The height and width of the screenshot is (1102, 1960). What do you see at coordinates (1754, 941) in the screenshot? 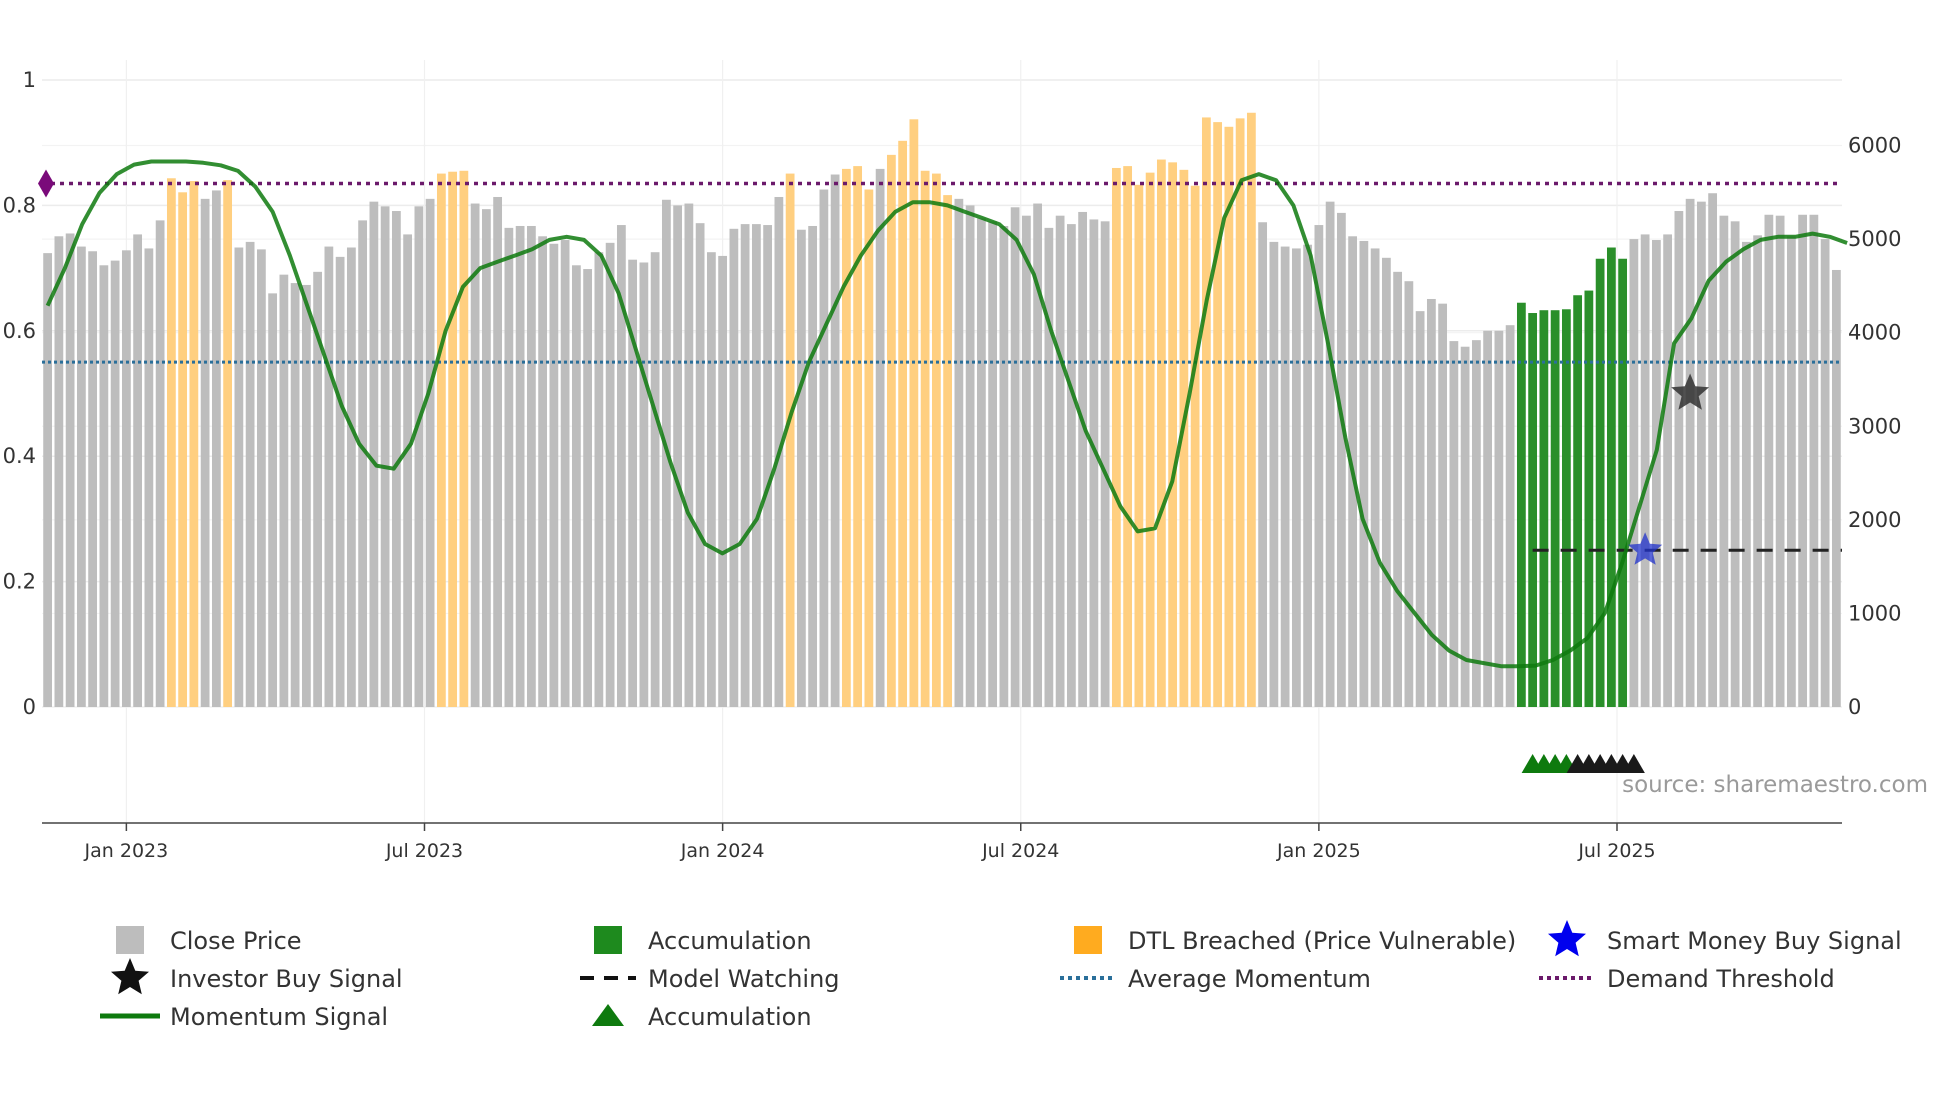
I see `legend-label: Smart Money Buy Signal` at bounding box center [1754, 941].